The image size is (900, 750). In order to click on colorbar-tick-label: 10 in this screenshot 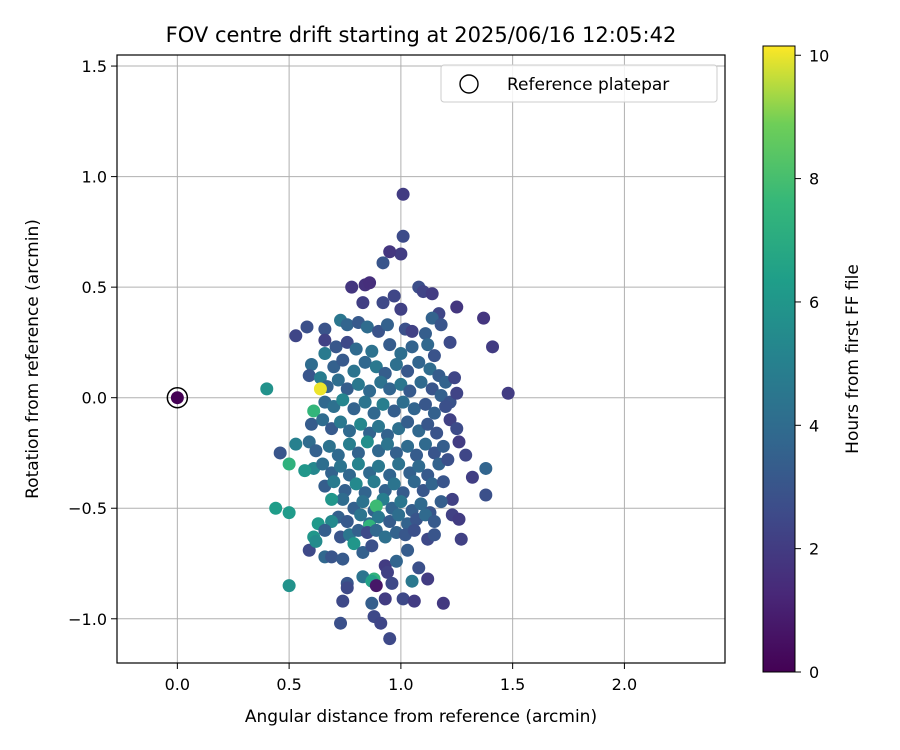, I will do `click(819, 55)`.